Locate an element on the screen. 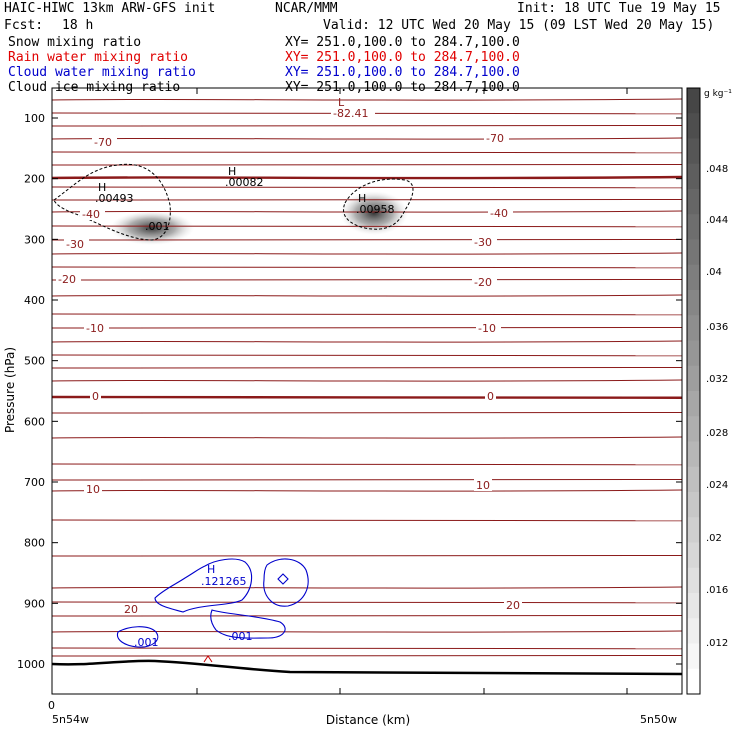  init-time: Init: 18 UTC Tue 19 May 15 is located at coordinates (619, 8).